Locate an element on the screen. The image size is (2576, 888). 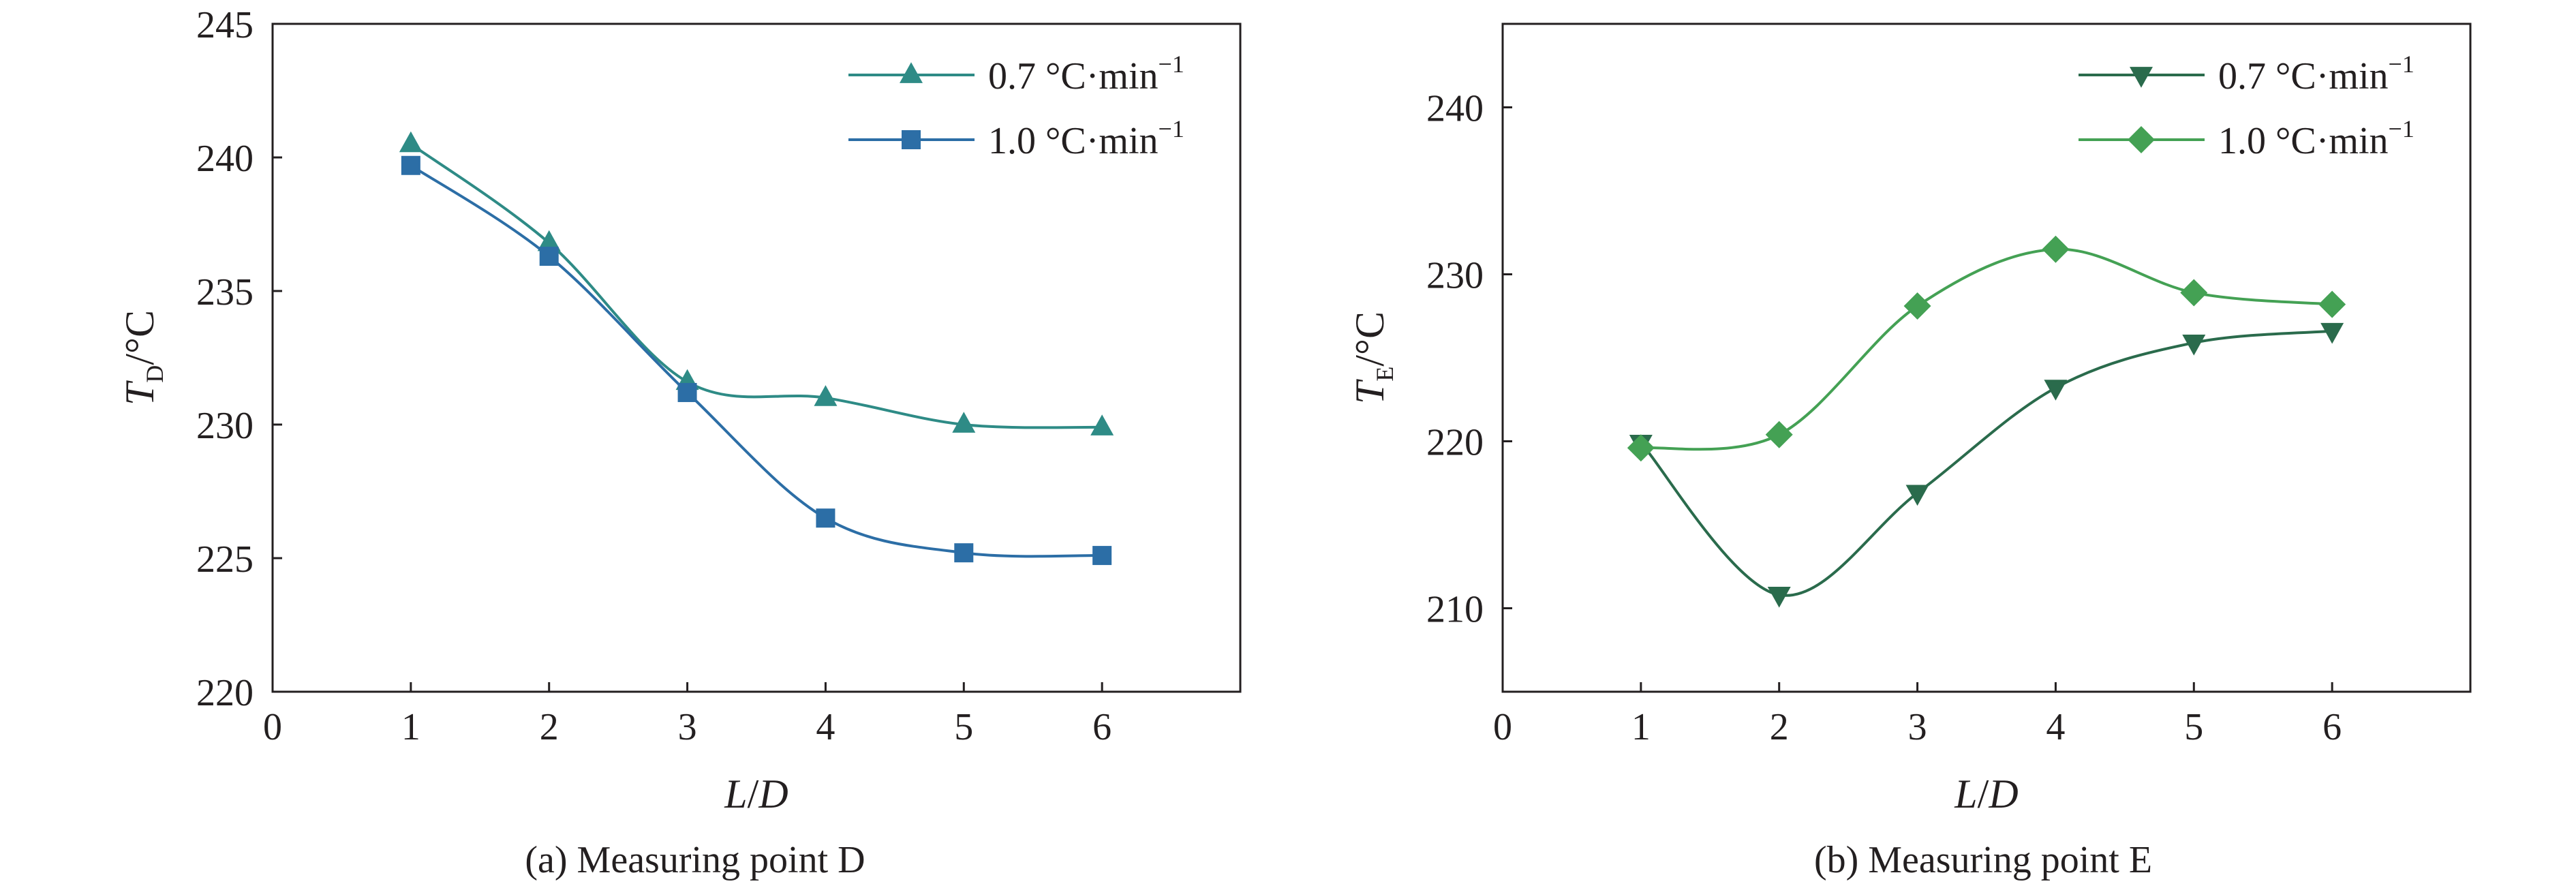
series-a-0: 0.7 °C·min−1 is located at coordinates (792, 243).